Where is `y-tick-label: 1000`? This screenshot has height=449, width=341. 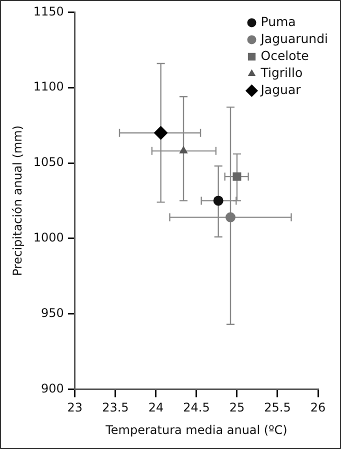 y-tick-label: 1000 is located at coordinates (48, 237).